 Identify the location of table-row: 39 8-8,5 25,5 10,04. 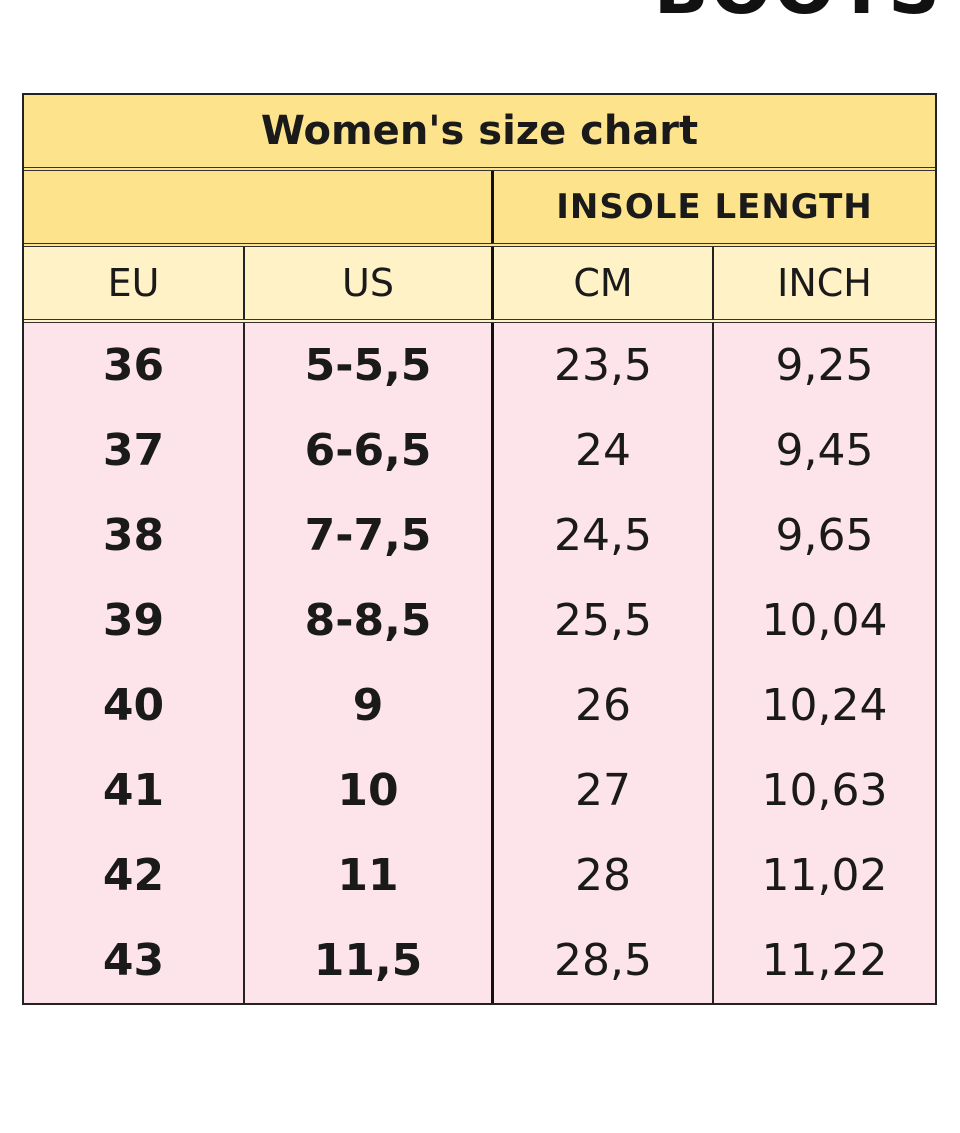
(479, 620).